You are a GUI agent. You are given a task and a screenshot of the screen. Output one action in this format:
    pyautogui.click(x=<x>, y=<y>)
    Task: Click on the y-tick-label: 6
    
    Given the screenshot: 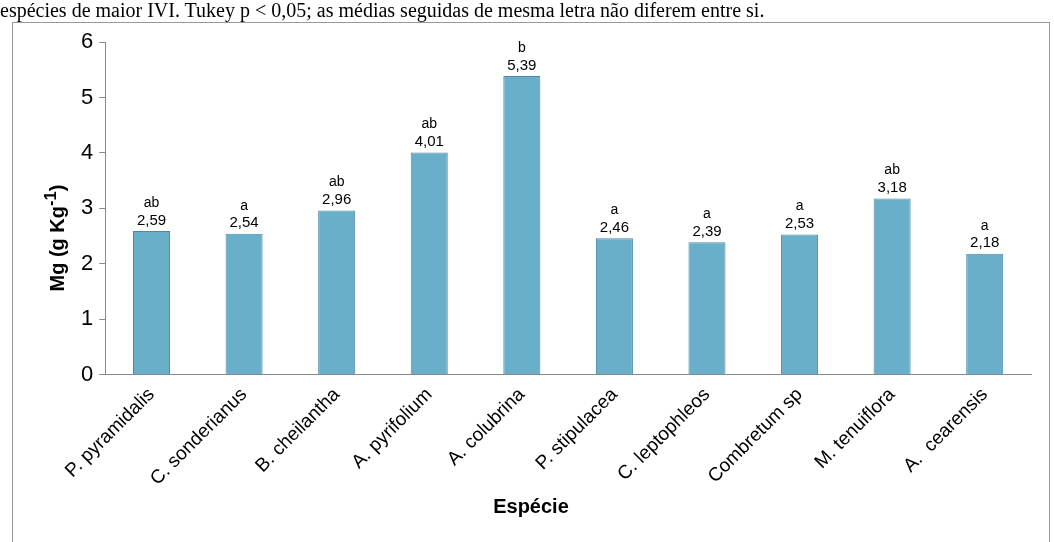 What is the action you would take?
    pyautogui.click(x=87, y=41)
    